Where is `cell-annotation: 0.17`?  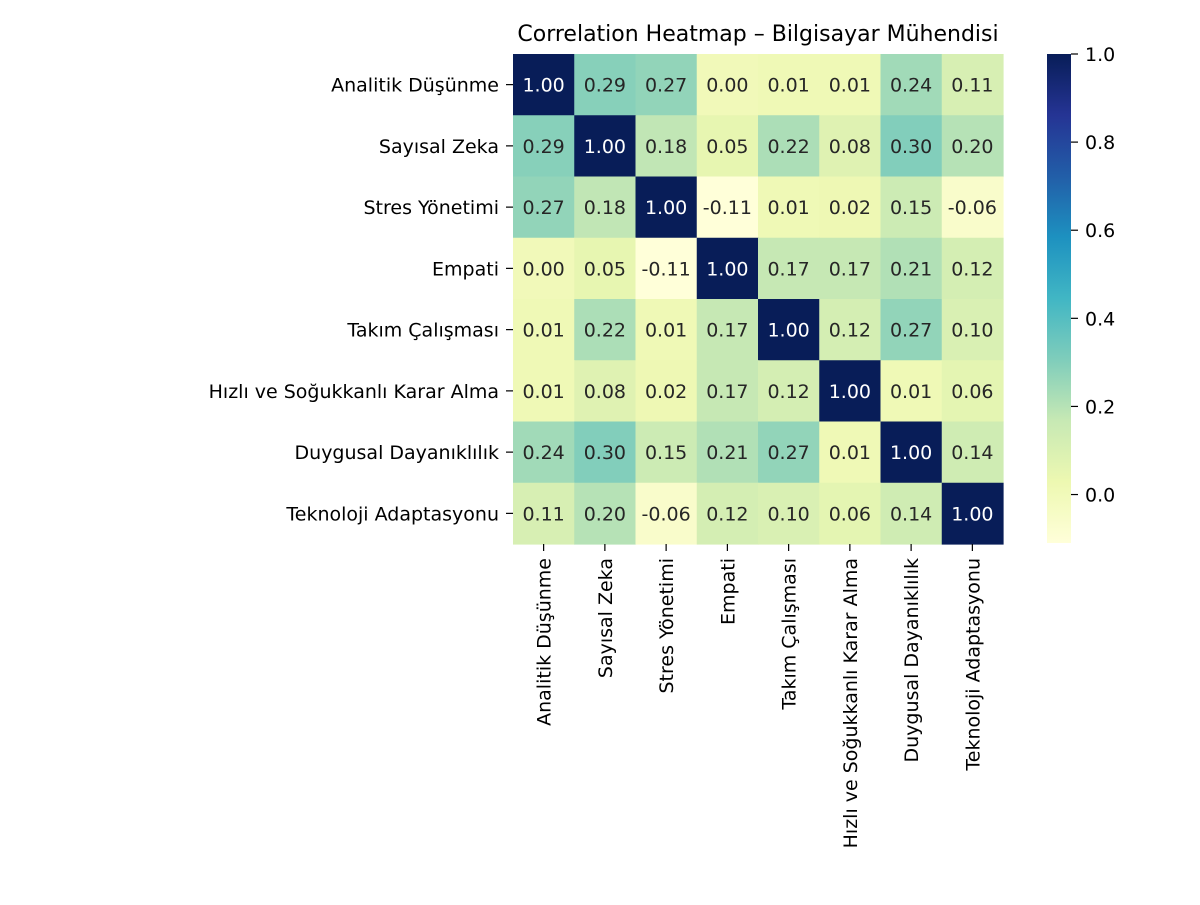
cell-annotation: 0.17 is located at coordinates (727, 392).